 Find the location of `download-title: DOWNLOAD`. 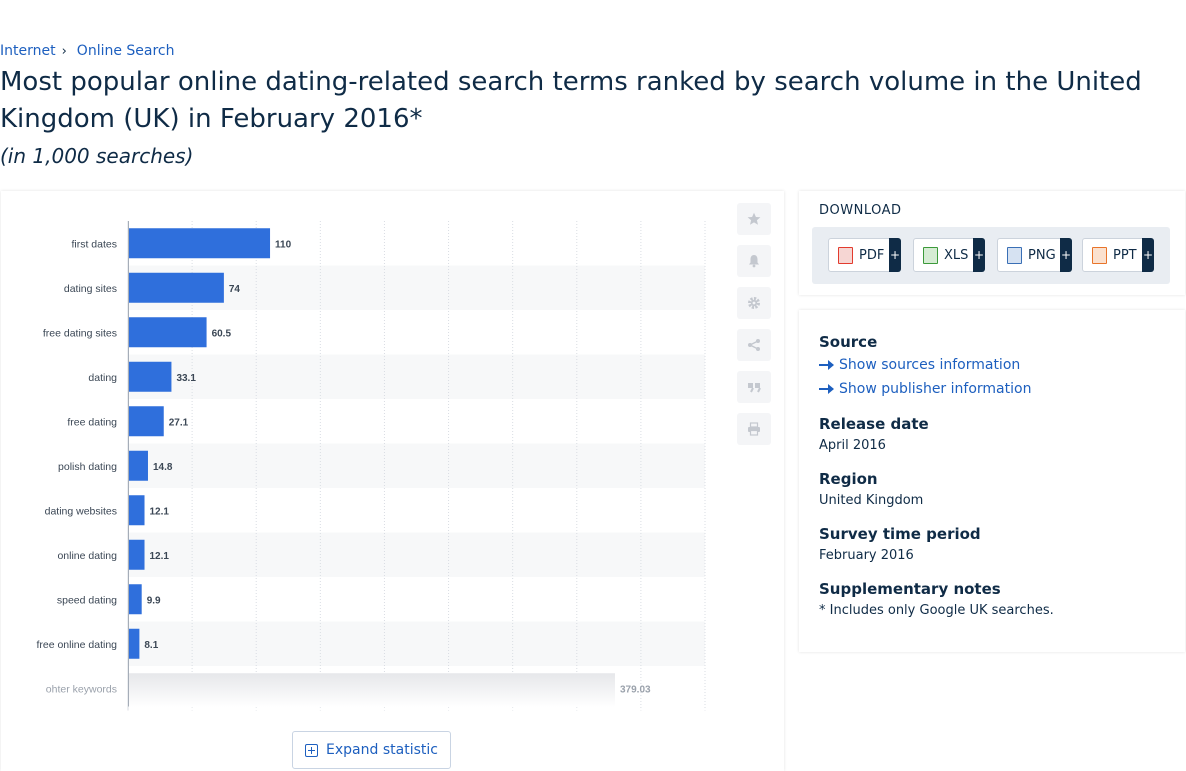

download-title: DOWNLOAD is located at coordinates (860, 210).